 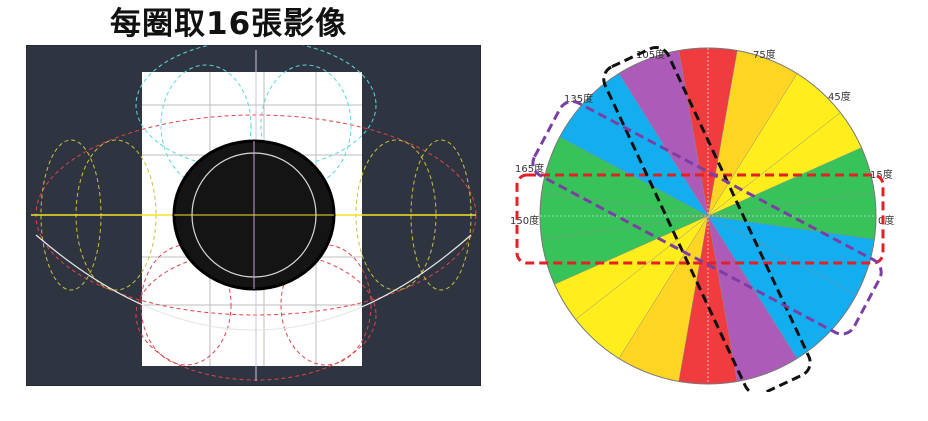 I want to click on page-title: 每圈取16張影像, so click(x=229, y=24).